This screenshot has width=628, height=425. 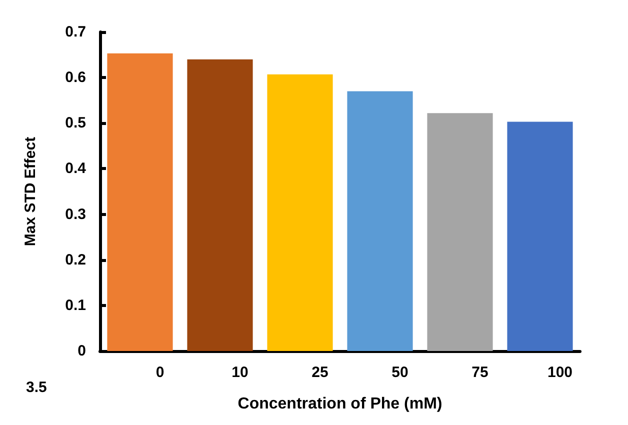 I want to click on y-tick-label: 0.6, so click(x=75, y=77).